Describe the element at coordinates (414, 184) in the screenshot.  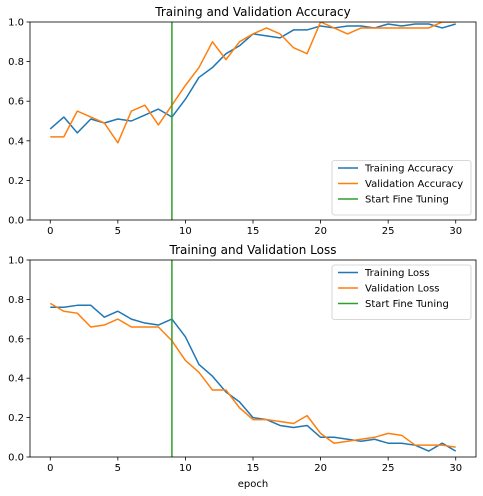
I see `legend-entry: Validation Accuracy` at that location.